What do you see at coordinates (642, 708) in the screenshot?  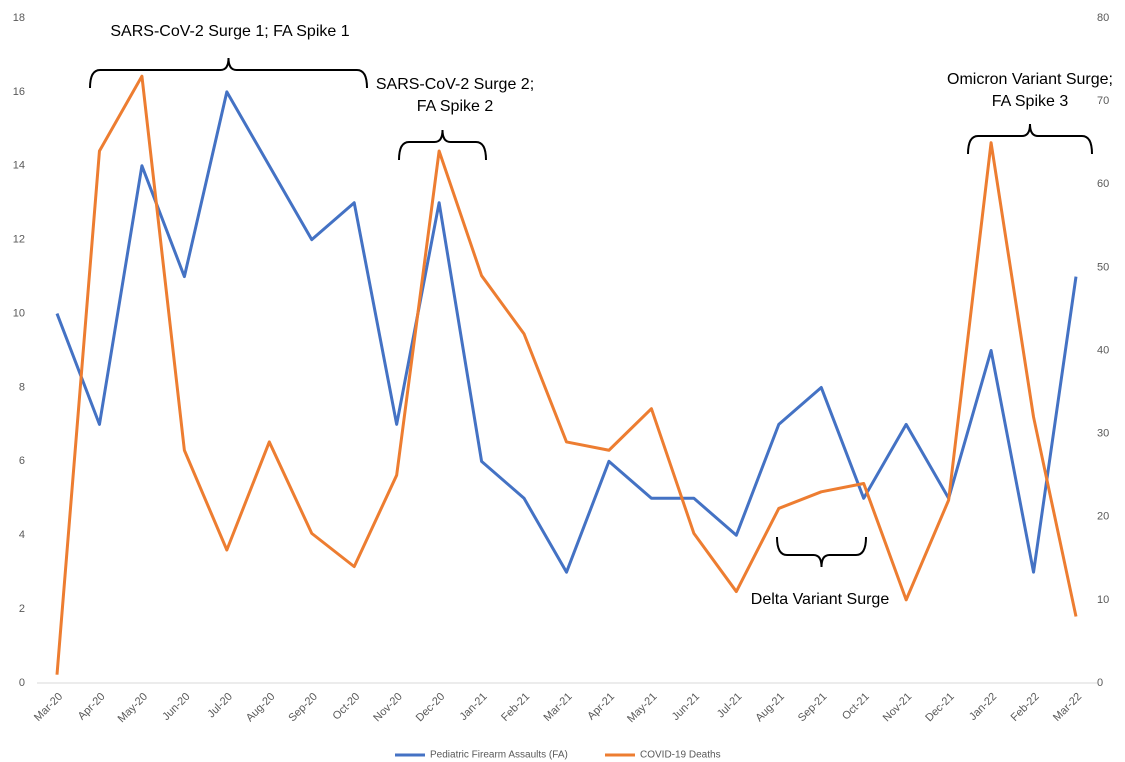 I see `x-tick-label: May-21` at bounding box center [642, 708].